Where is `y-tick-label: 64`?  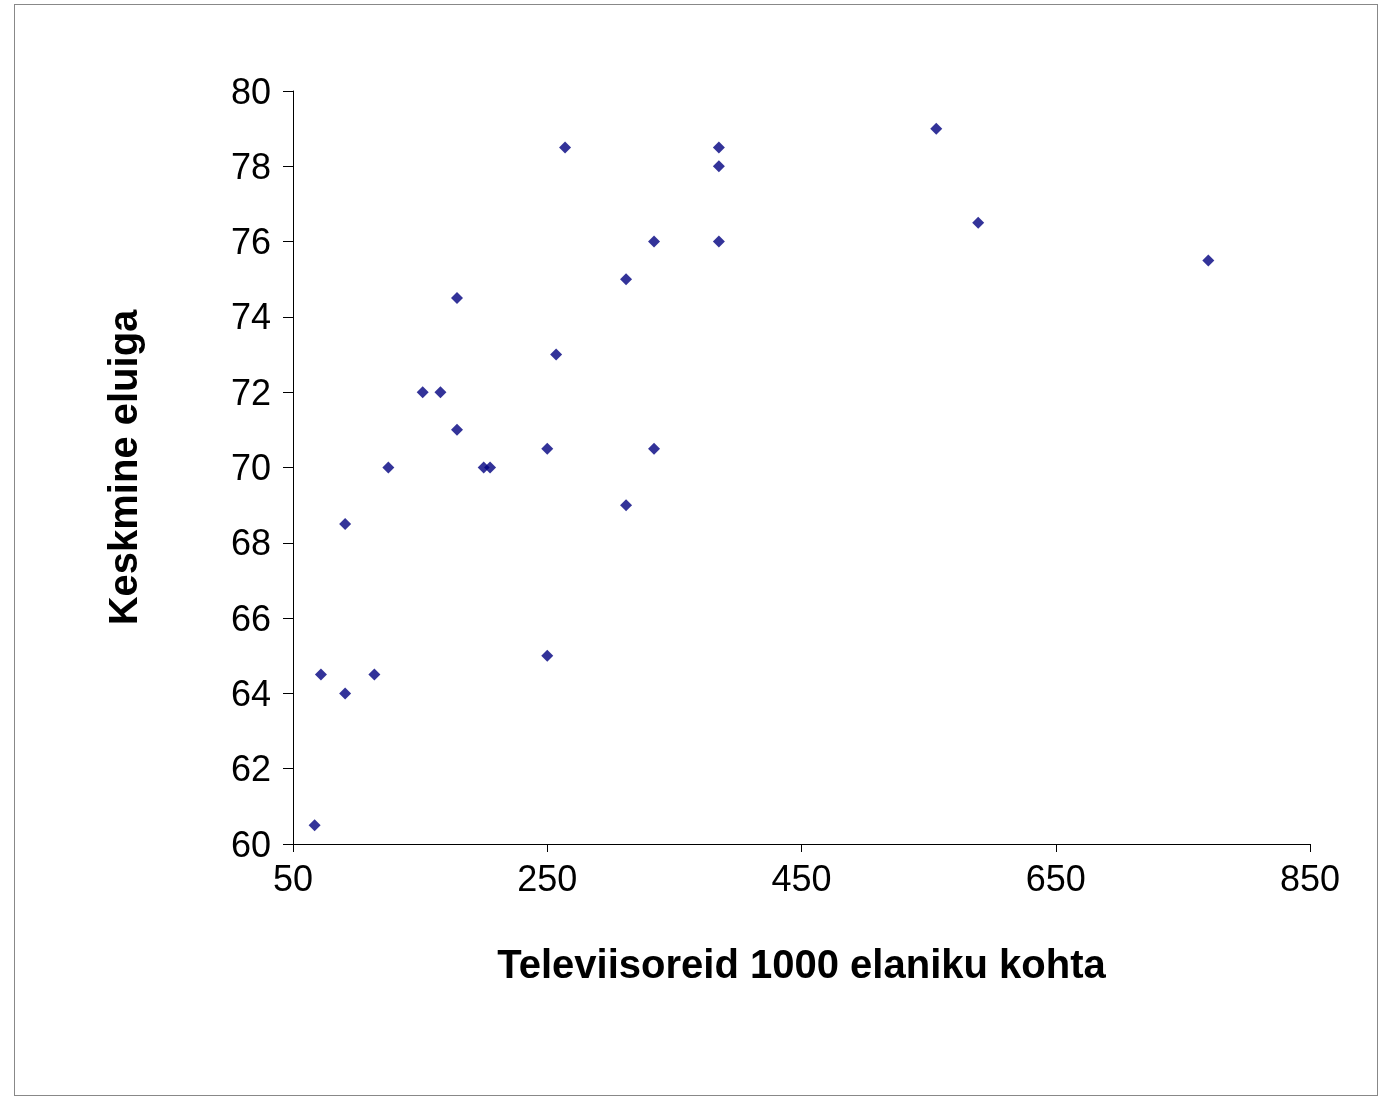 y-tick-label: 64 is located at coordinates (250, 693).